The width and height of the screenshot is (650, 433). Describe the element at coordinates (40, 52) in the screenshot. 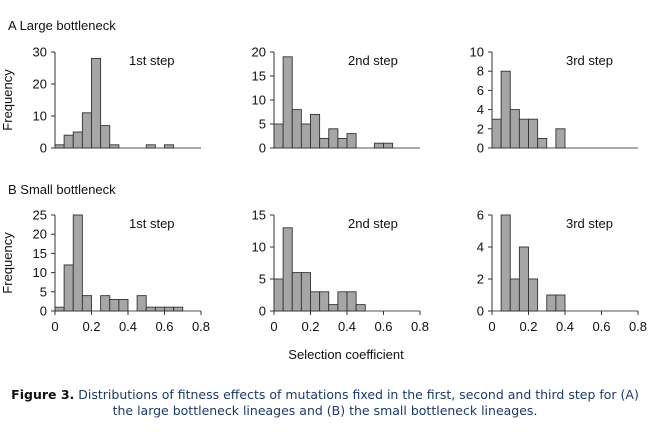

I see `y-tick-label: 30` at that location.